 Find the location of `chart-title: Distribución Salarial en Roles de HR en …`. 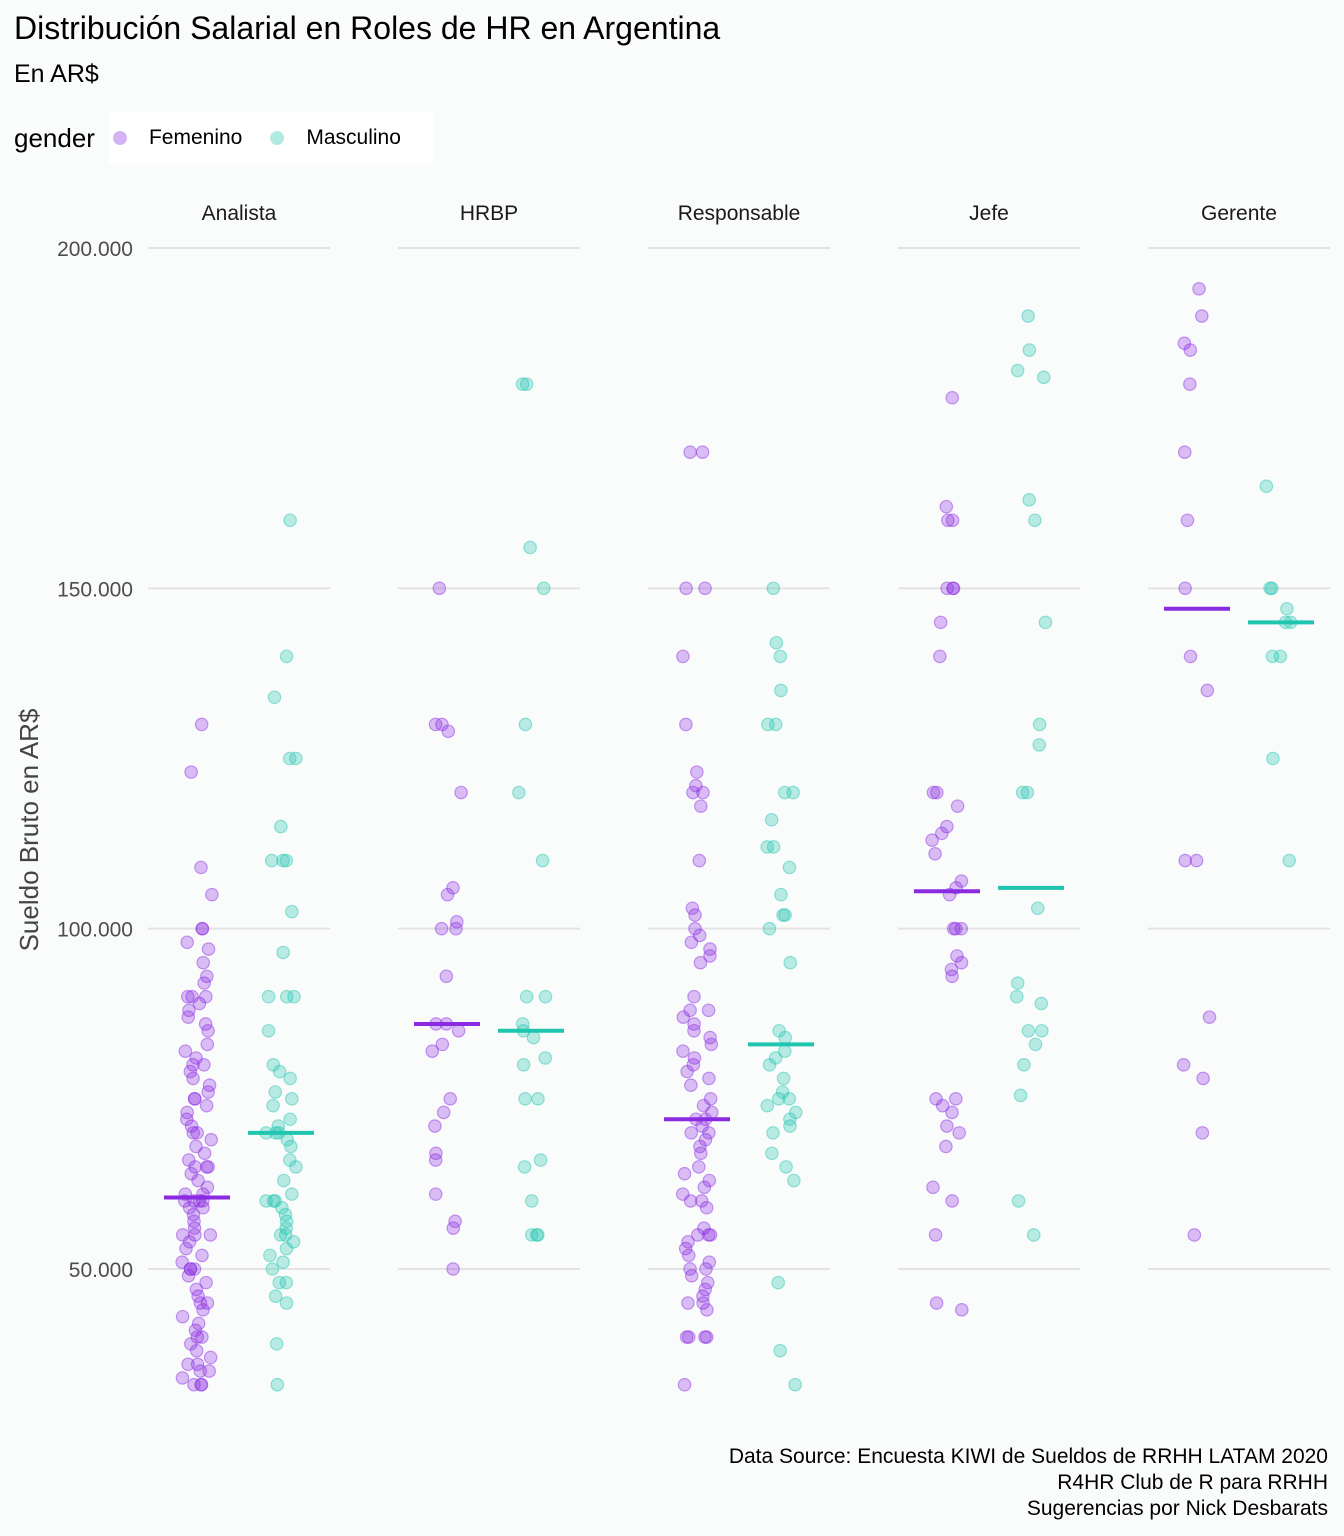

chart-title: Distribución Salarial en Roles de HR en … is located at coordinates (367, 28).